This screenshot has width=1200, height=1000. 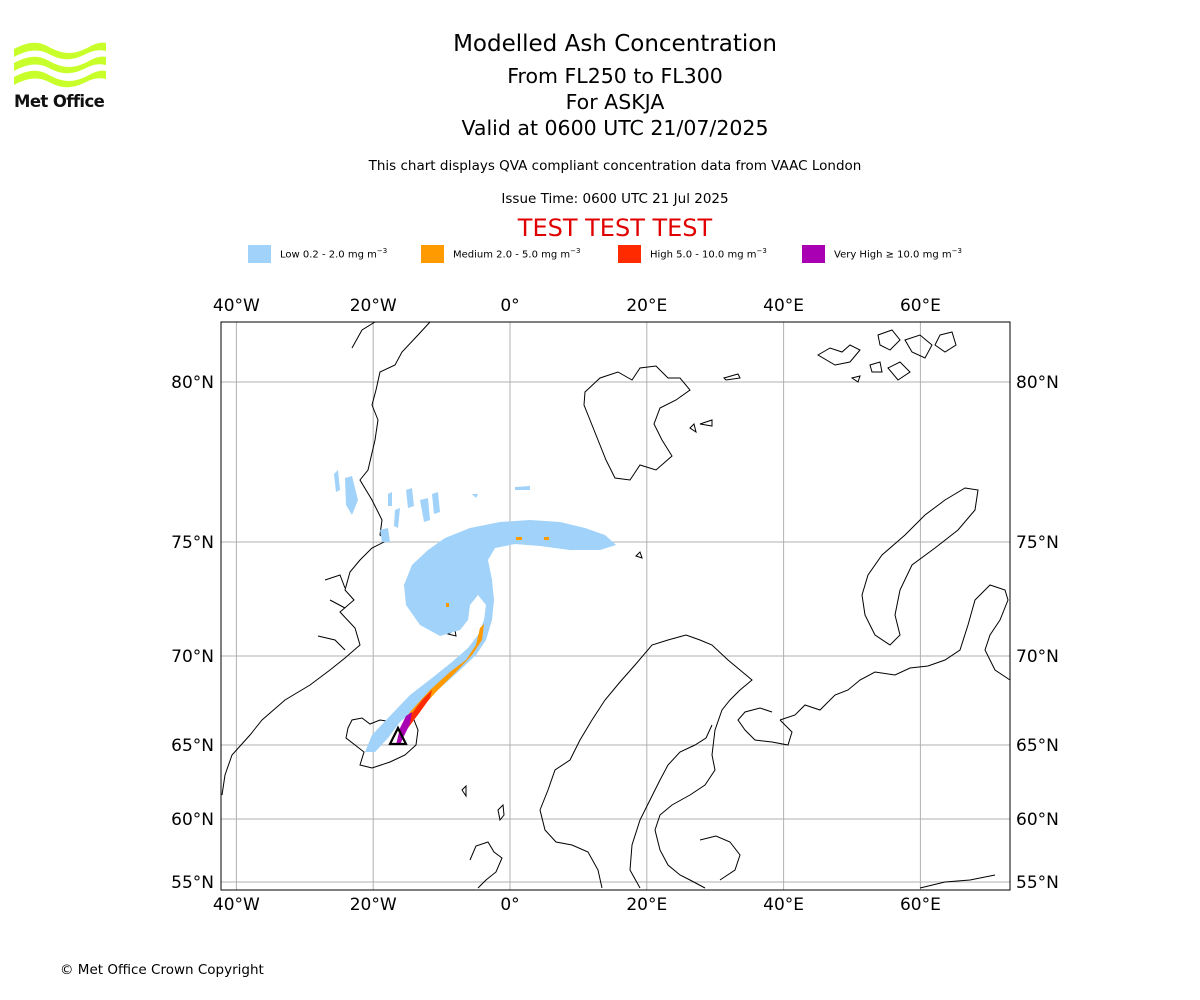 What do you see at coordinates (490, 636) in the screenshot?
I see `ash-low-main-plume` at bounding box center [490, 636].